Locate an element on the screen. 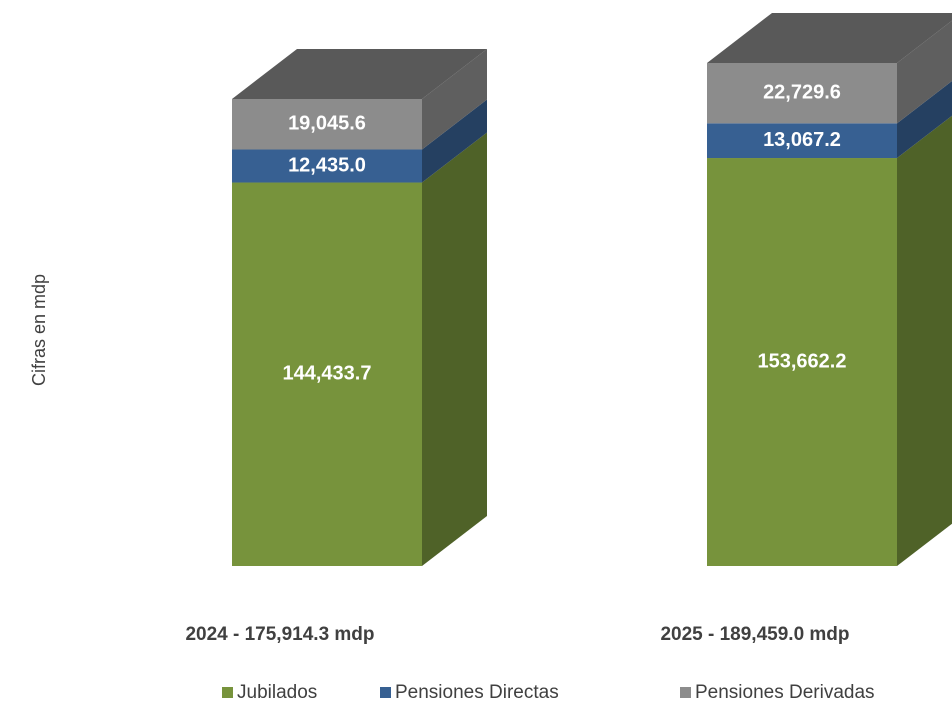 This screenshot has height=707, width=952. x-tick-label: 2025 - 189,459.0 mdp is located at coordinates (754, 634).